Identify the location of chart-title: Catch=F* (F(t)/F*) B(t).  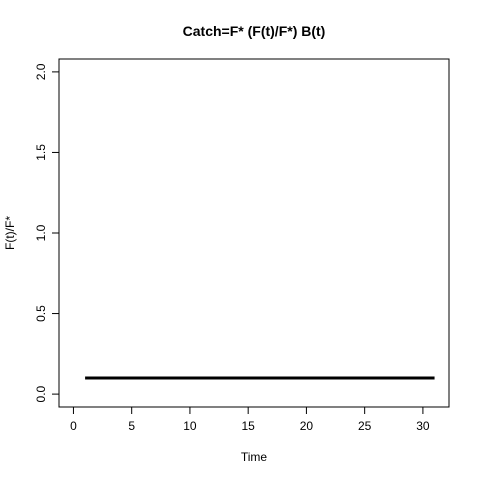
(254, 31).